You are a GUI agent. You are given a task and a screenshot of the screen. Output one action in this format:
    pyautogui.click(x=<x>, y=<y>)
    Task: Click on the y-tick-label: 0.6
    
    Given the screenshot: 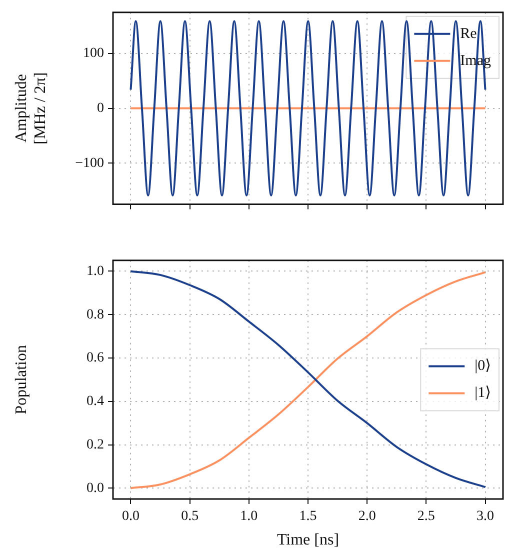 What is the action you would take?
    pyautogui.click(x=95, y=358)
    